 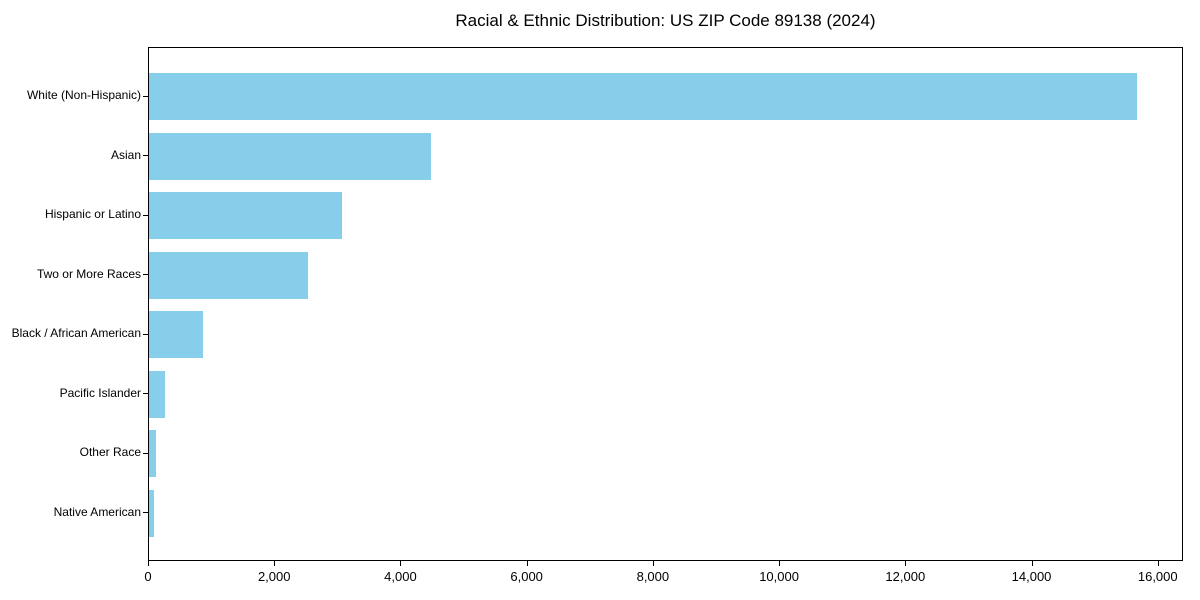 I want to click on y-tick-label: Other Race, so click(x=110, y=452).